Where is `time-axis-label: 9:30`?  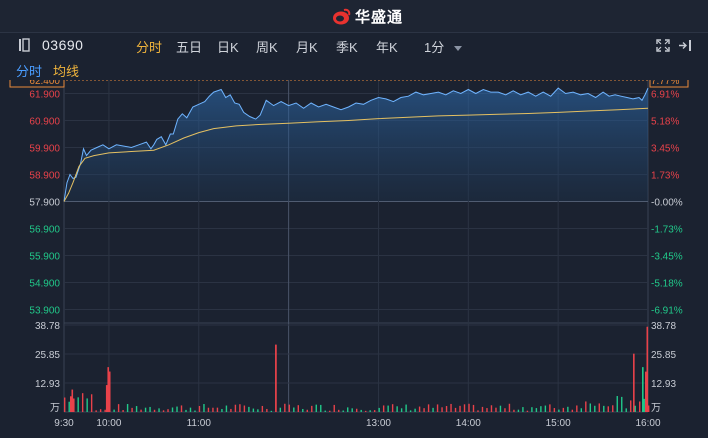
time-axis-label: 9:30 is located at coordinates (64, 423).